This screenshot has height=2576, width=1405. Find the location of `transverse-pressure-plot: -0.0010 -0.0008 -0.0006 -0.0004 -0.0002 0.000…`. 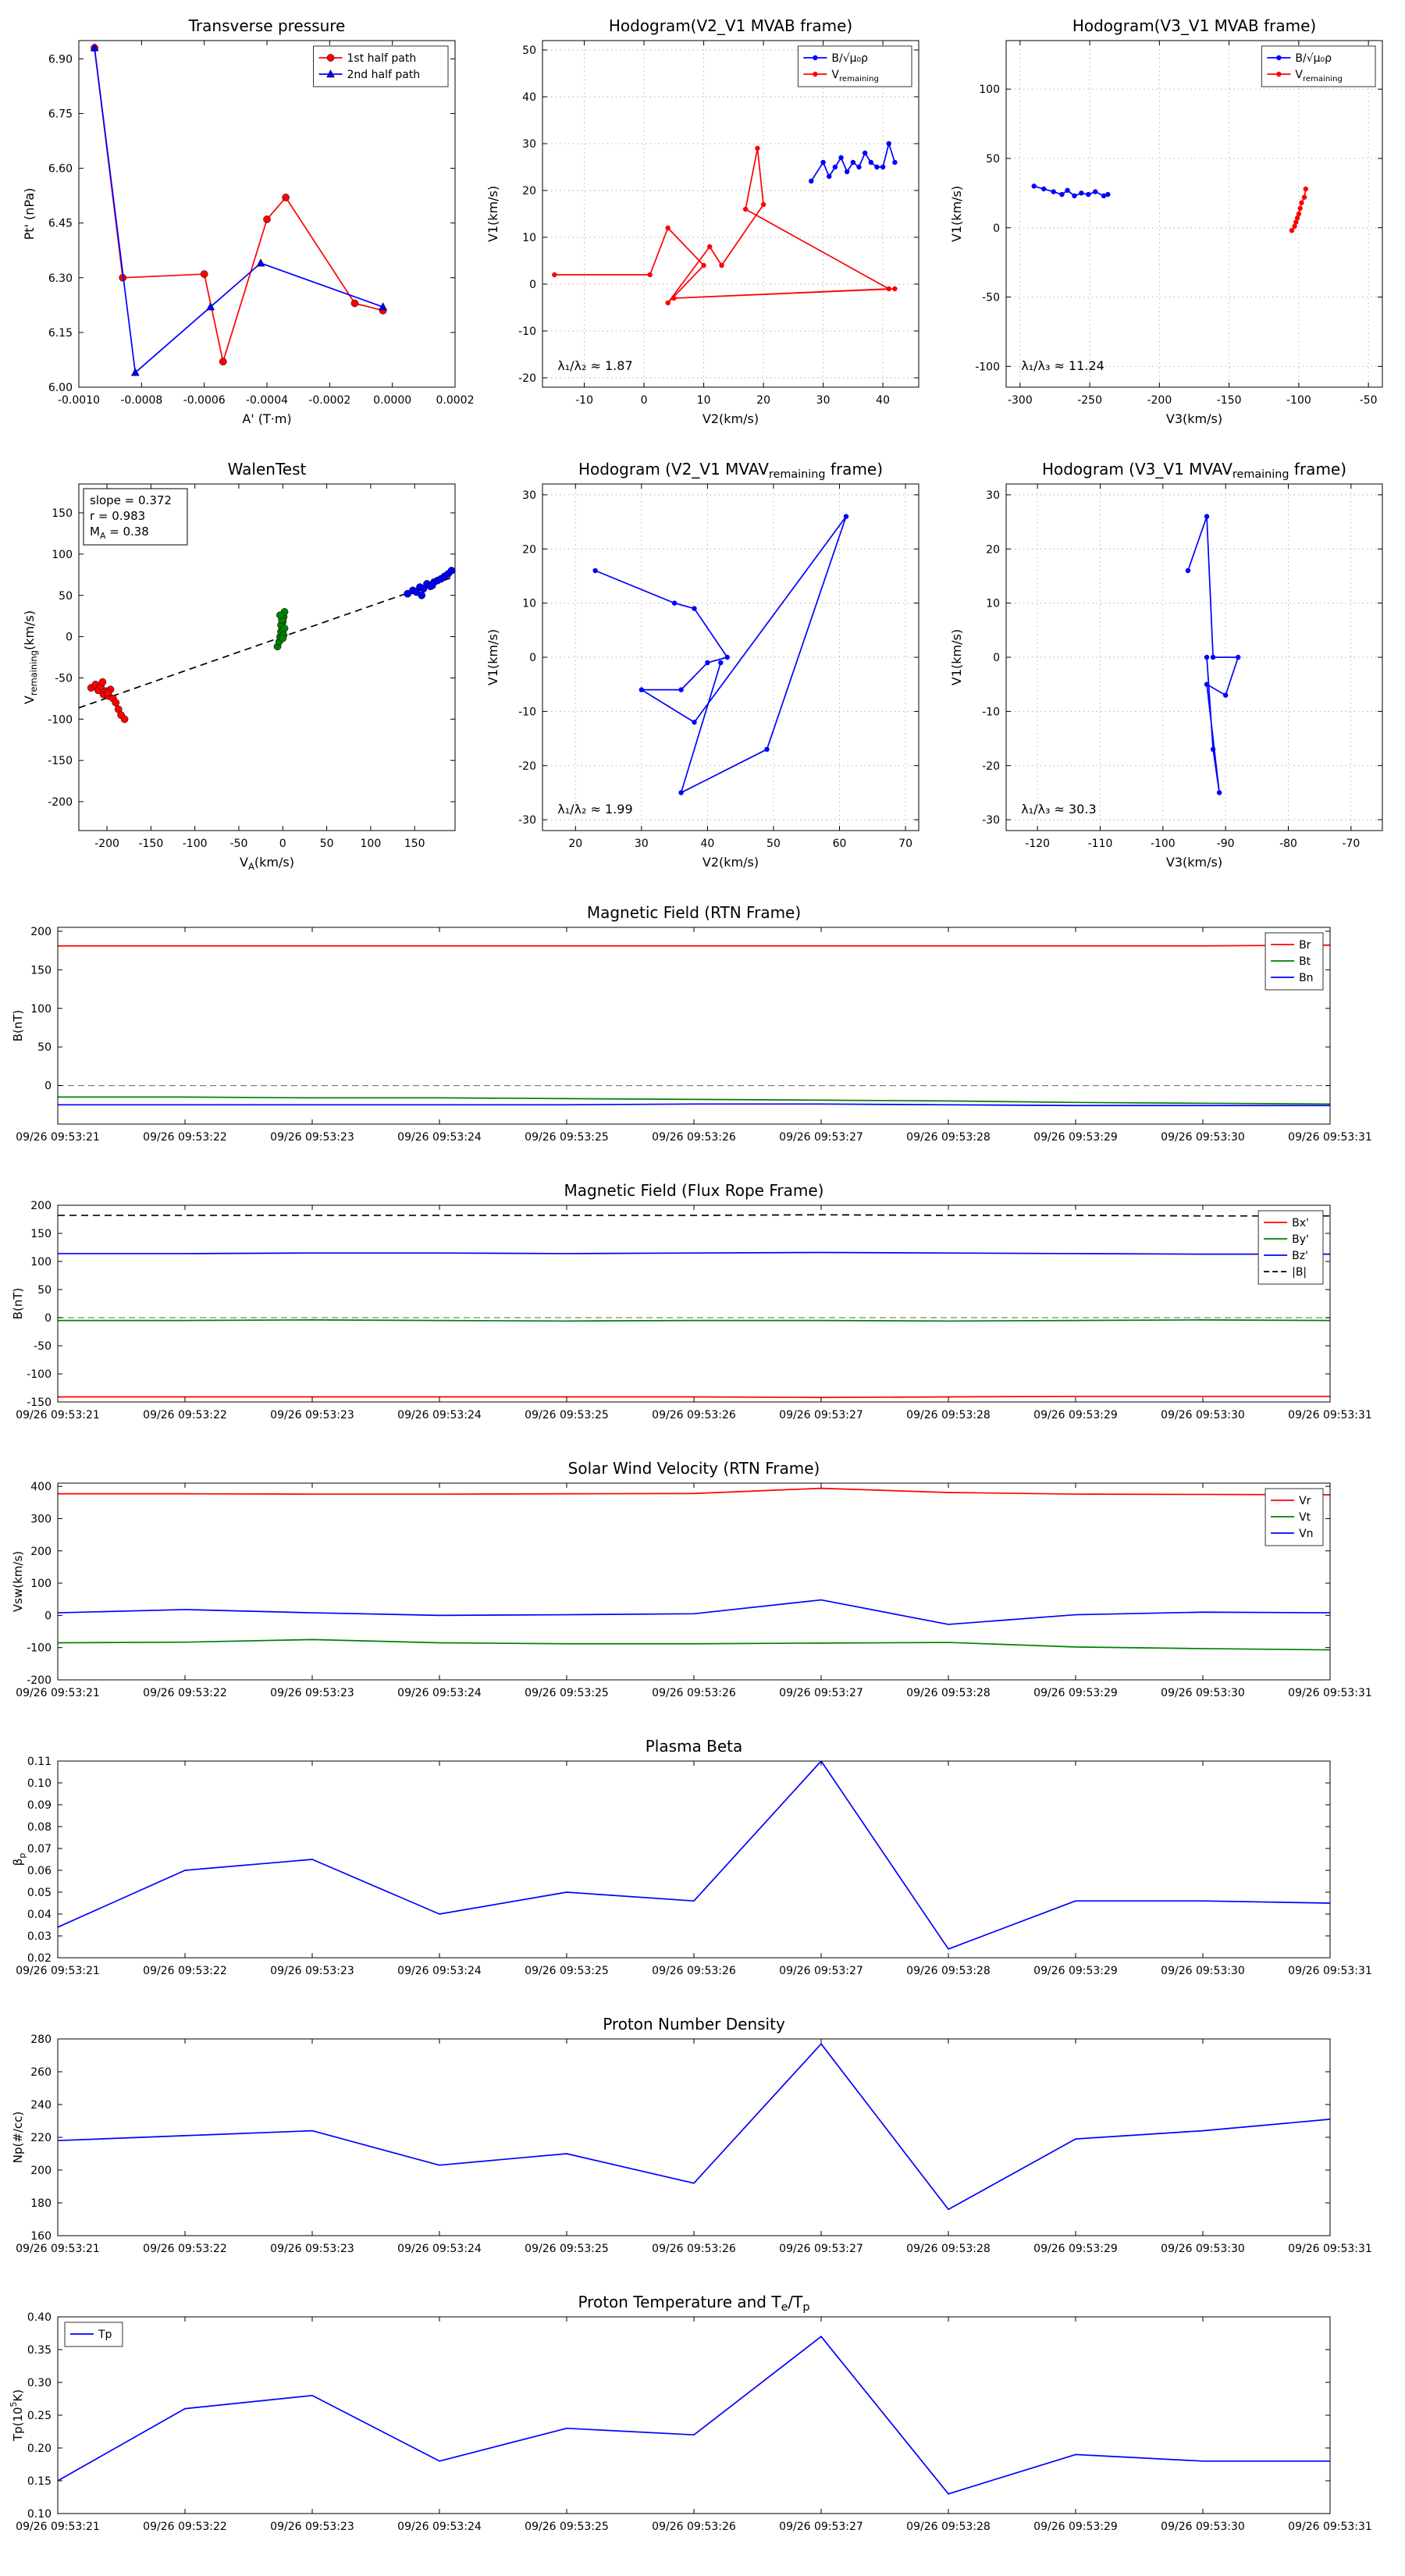

transverse-pressure-plot: -0.0010 -0.0008 -0.0006 -0.0004 -0.0002 0.000… is located at coordinates (249, 221).